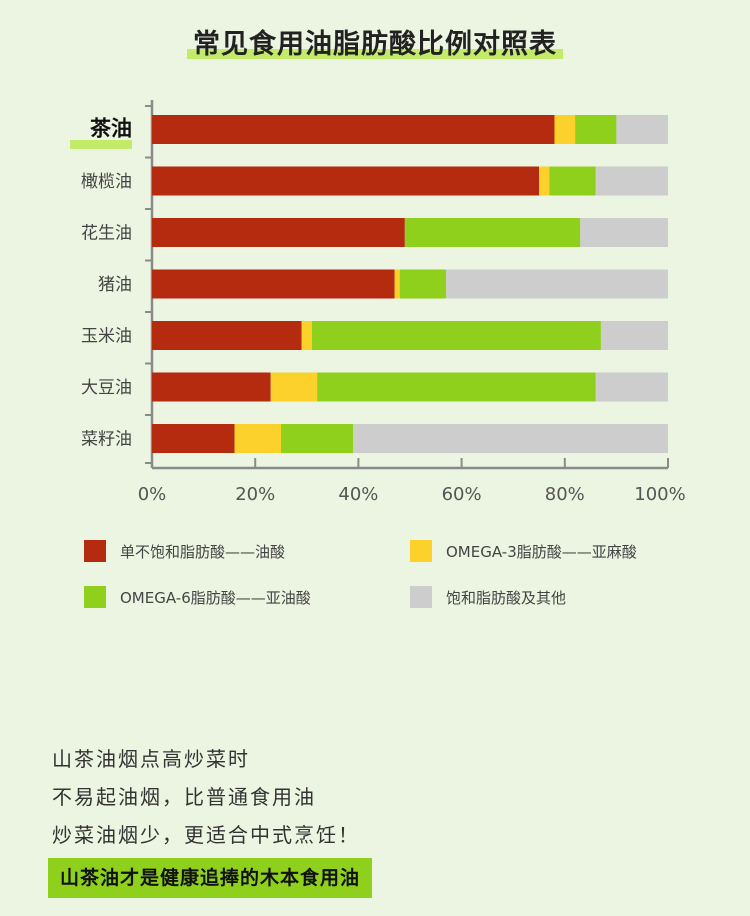 The width and height of the screenshot is (750, 916). Describe the element at coordinates (215, 597) in the screenshot. I see `legend-label: OMEGA-6脂肪酸——亚油酸` at that location.